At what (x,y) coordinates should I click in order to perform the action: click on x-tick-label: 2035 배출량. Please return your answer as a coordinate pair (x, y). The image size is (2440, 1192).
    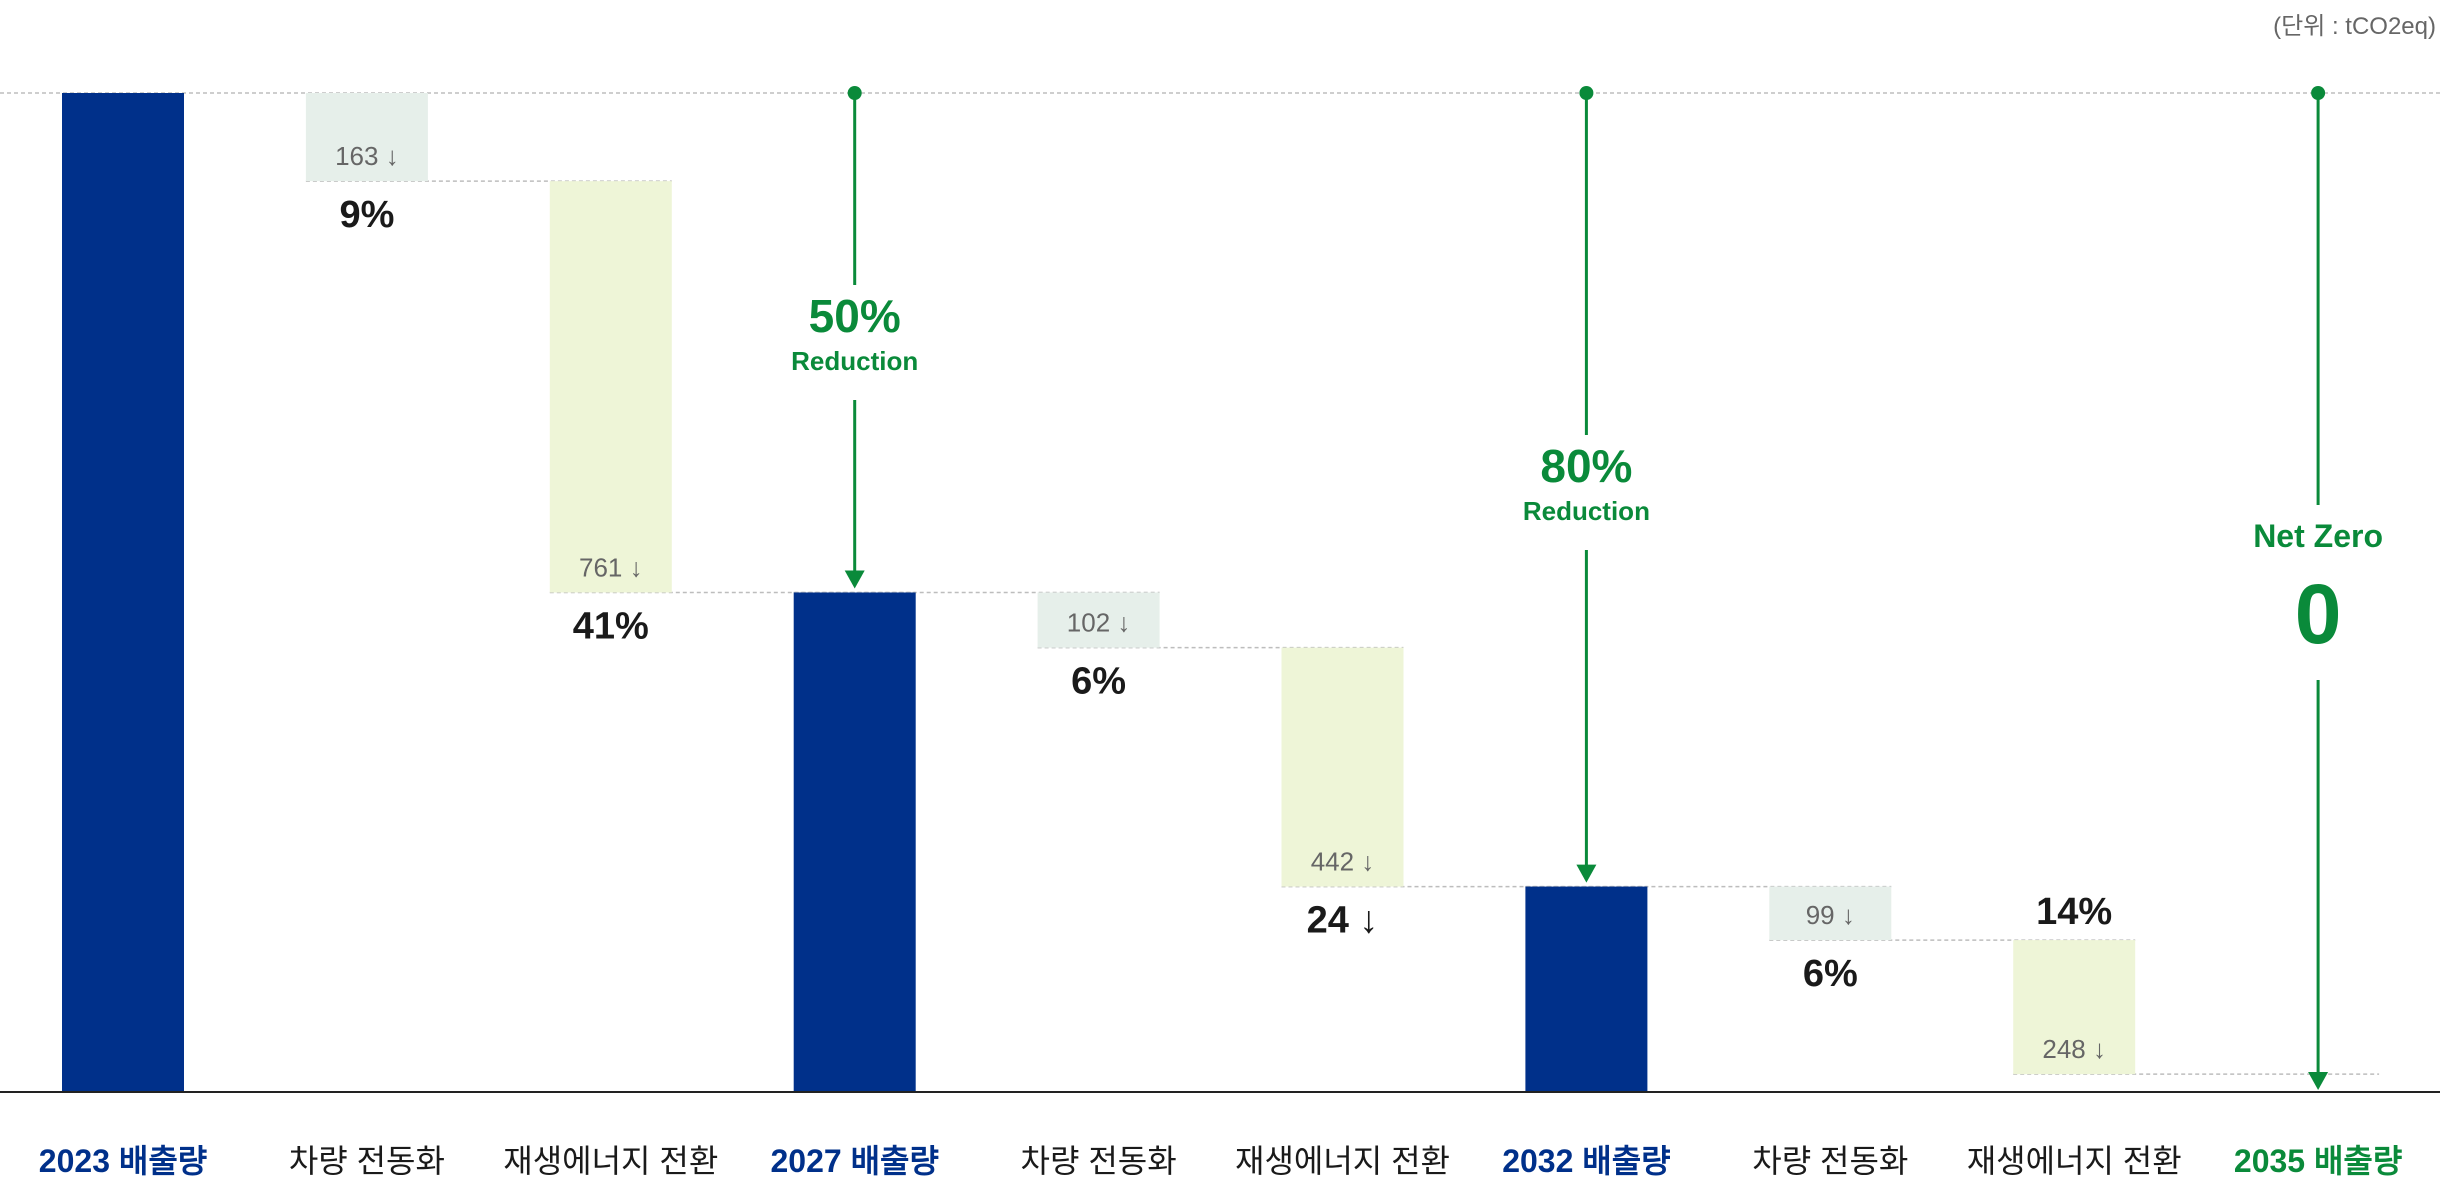
    Looking at the image, I should click on (2318, 1161).